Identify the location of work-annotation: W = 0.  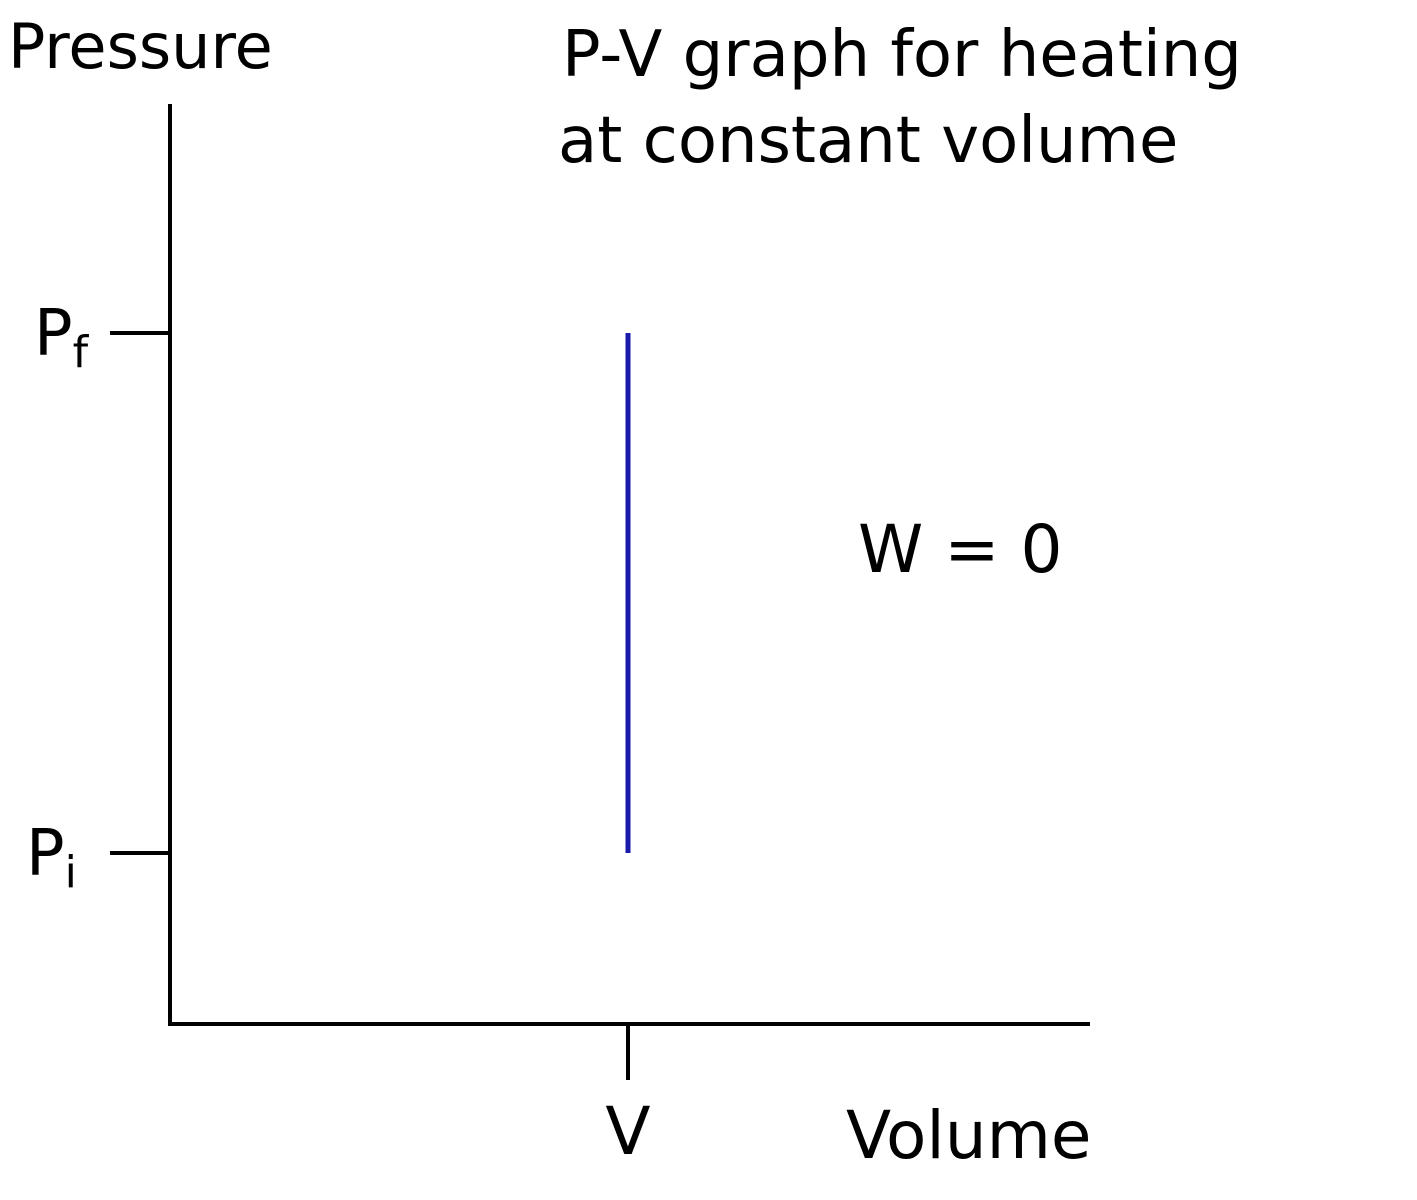
(960, 549).